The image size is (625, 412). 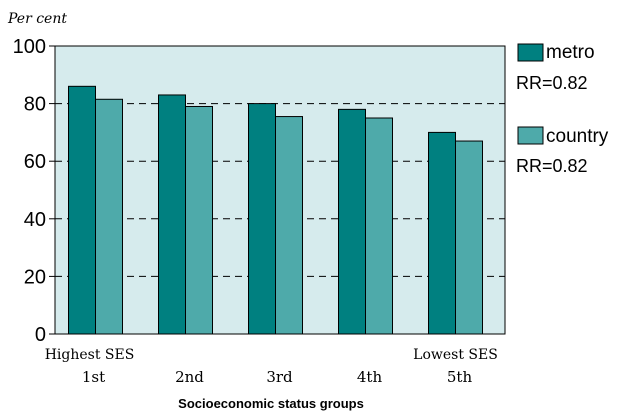 I want to click on legend-swatch-country, so click(x=530, y=135).